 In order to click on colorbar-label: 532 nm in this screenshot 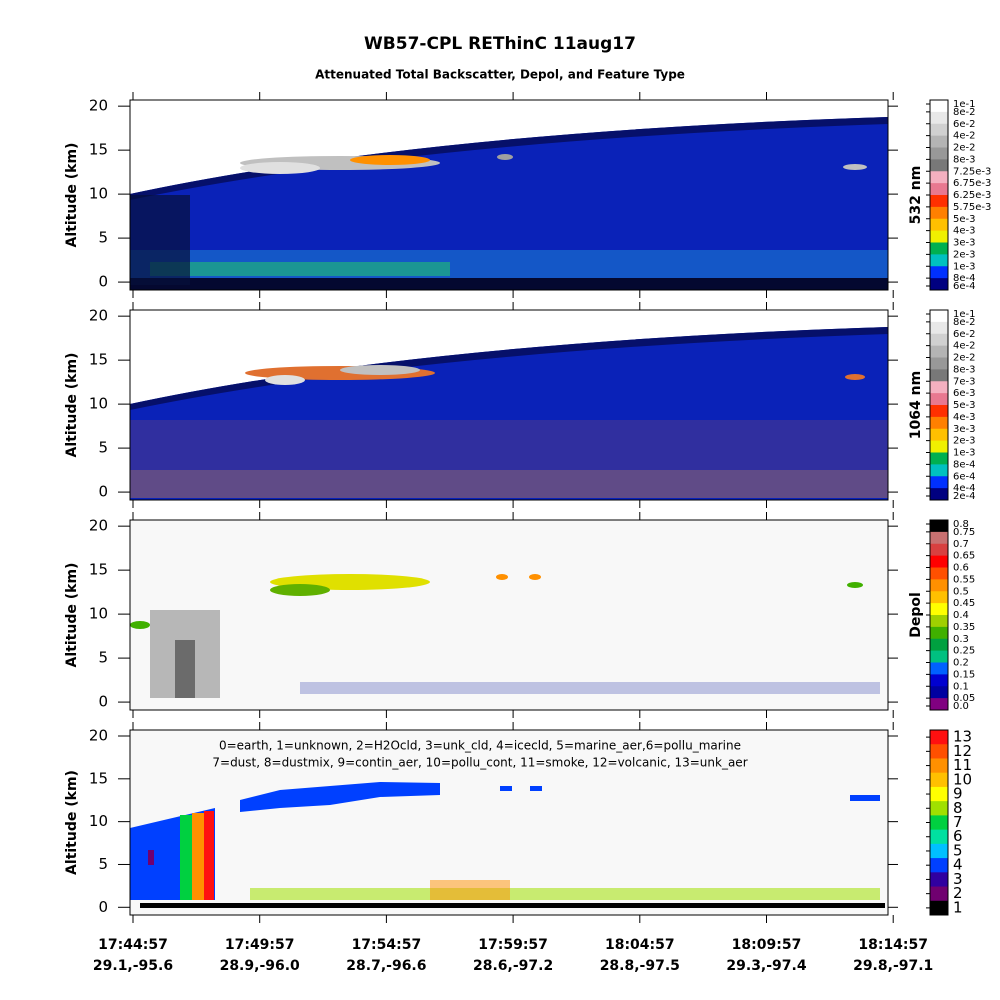, I will do `click(916, 195)`.